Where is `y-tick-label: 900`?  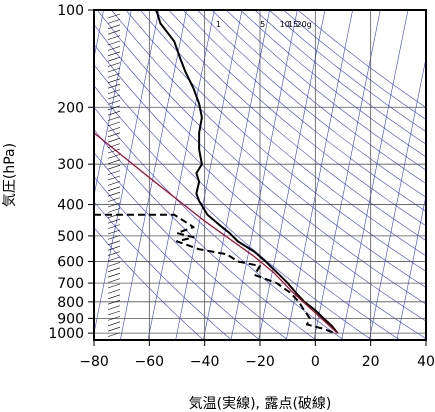 y-tick-label: 900 is located at coordinates (70, 319).